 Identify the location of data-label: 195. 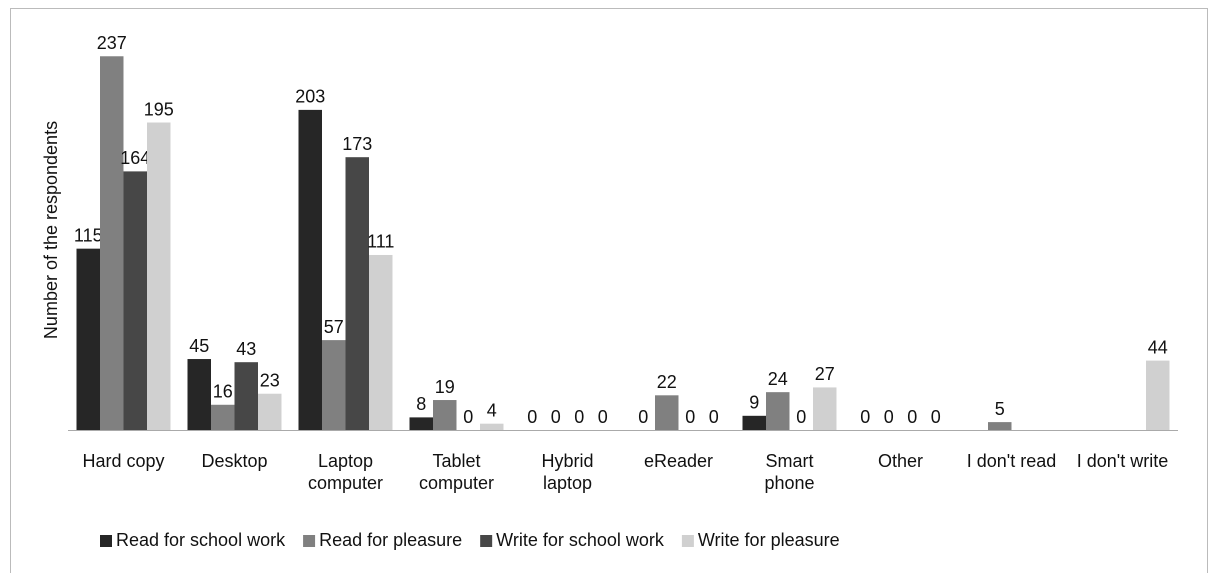
(159, 109).